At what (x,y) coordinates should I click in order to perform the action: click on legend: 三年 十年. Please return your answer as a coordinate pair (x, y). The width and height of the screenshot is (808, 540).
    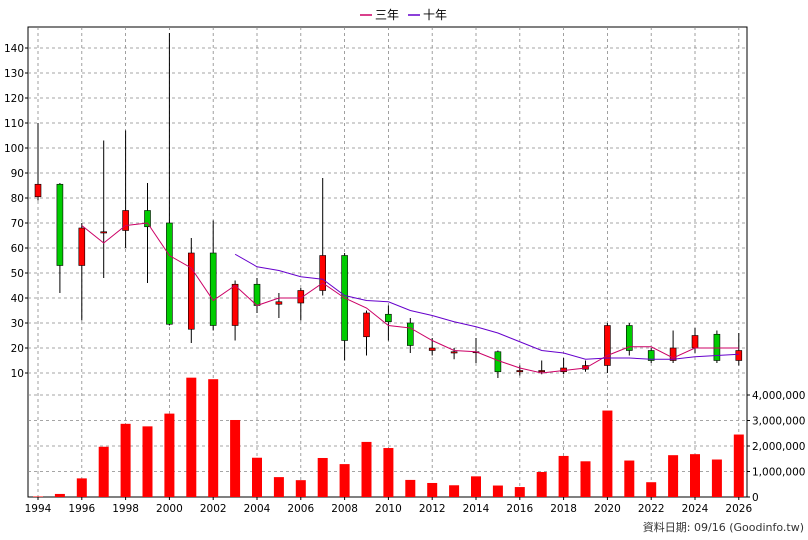
    Looking at the image, I should click on (403, 15).